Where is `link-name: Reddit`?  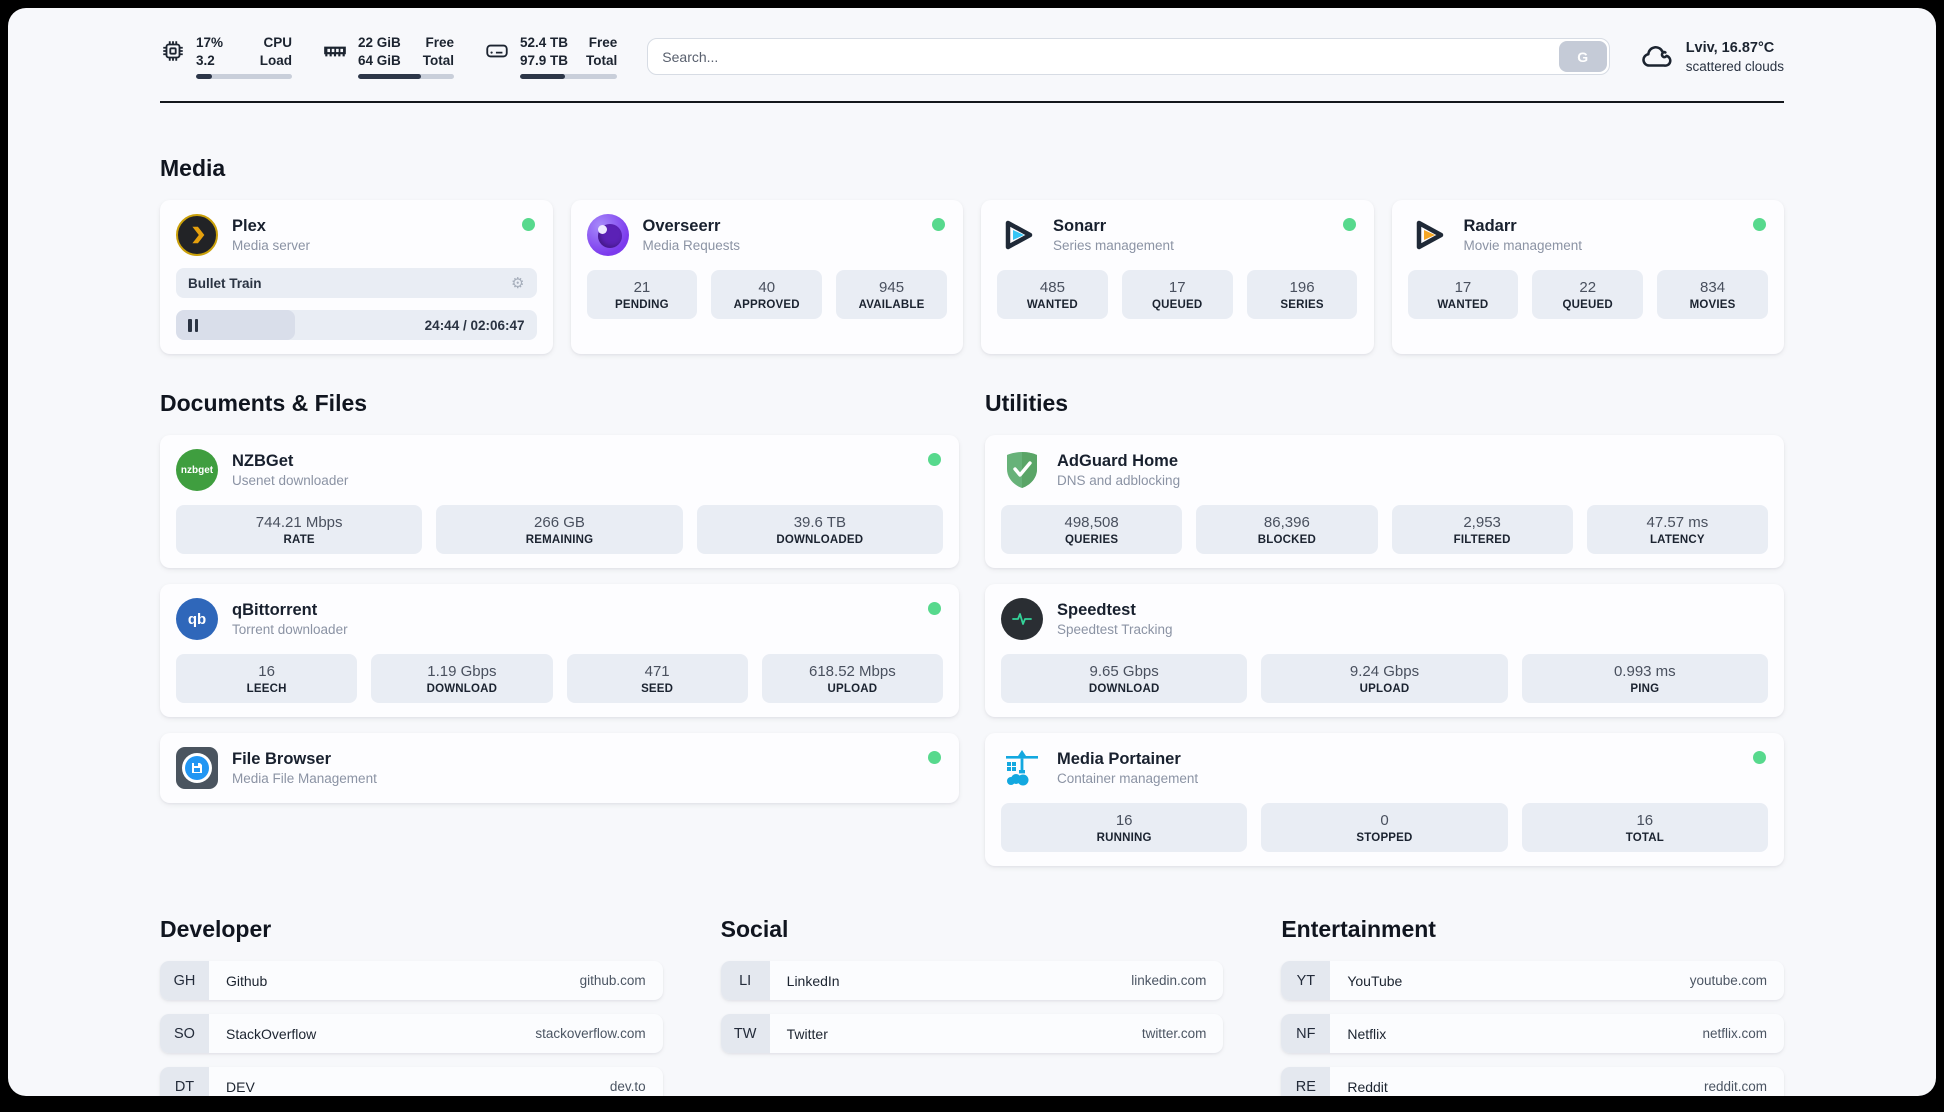 link-name: Reddit is located at coordinates (1367, 1086).